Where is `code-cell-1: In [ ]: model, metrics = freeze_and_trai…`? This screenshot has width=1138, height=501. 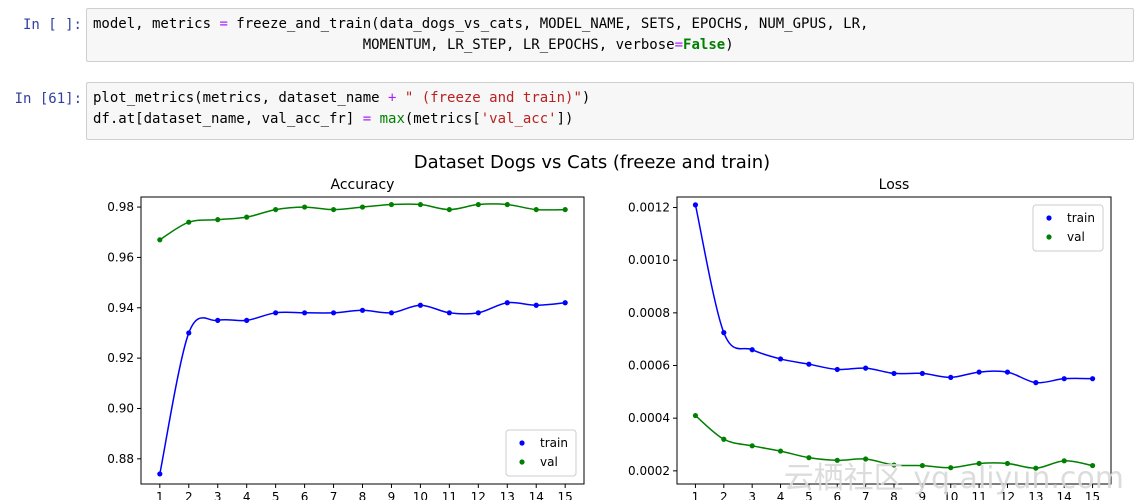
code-cell-1: In [ ]: model, metrics = freeze_and_trai… is located at coordinates (569, 34).